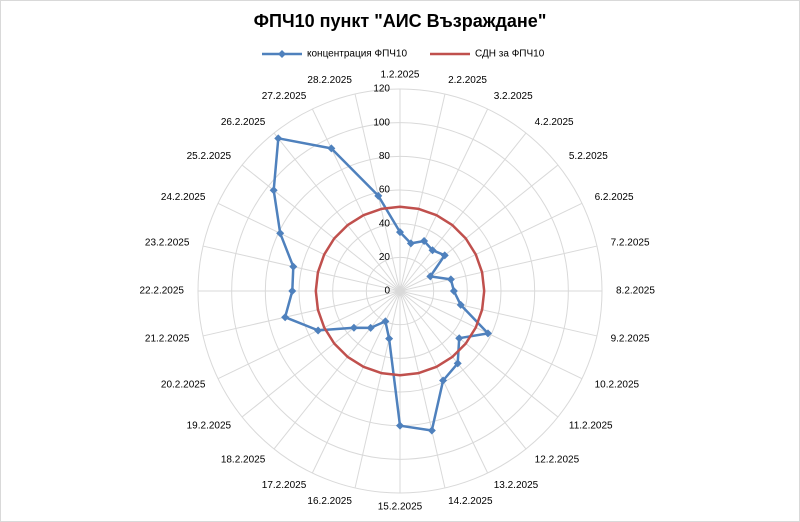 This screenshot has height=522, width=800. What do you see at coordinates (470, 501) in the screenshot?
I see `category-label: 14.2.2025` at bounding box center [470, 501].